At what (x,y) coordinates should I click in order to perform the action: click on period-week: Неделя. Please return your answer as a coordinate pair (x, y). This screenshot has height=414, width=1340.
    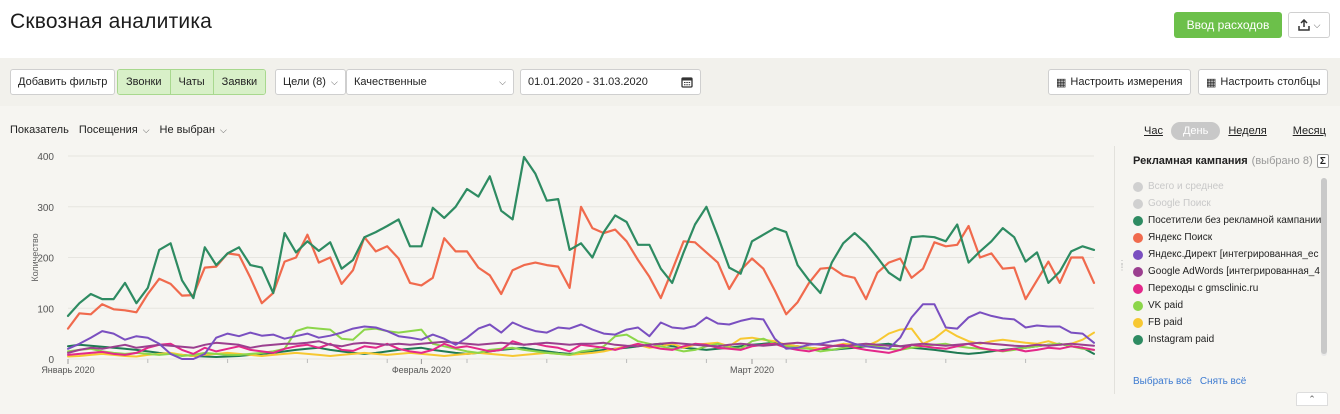
    Looking at the image, I should click on (1247, 131).